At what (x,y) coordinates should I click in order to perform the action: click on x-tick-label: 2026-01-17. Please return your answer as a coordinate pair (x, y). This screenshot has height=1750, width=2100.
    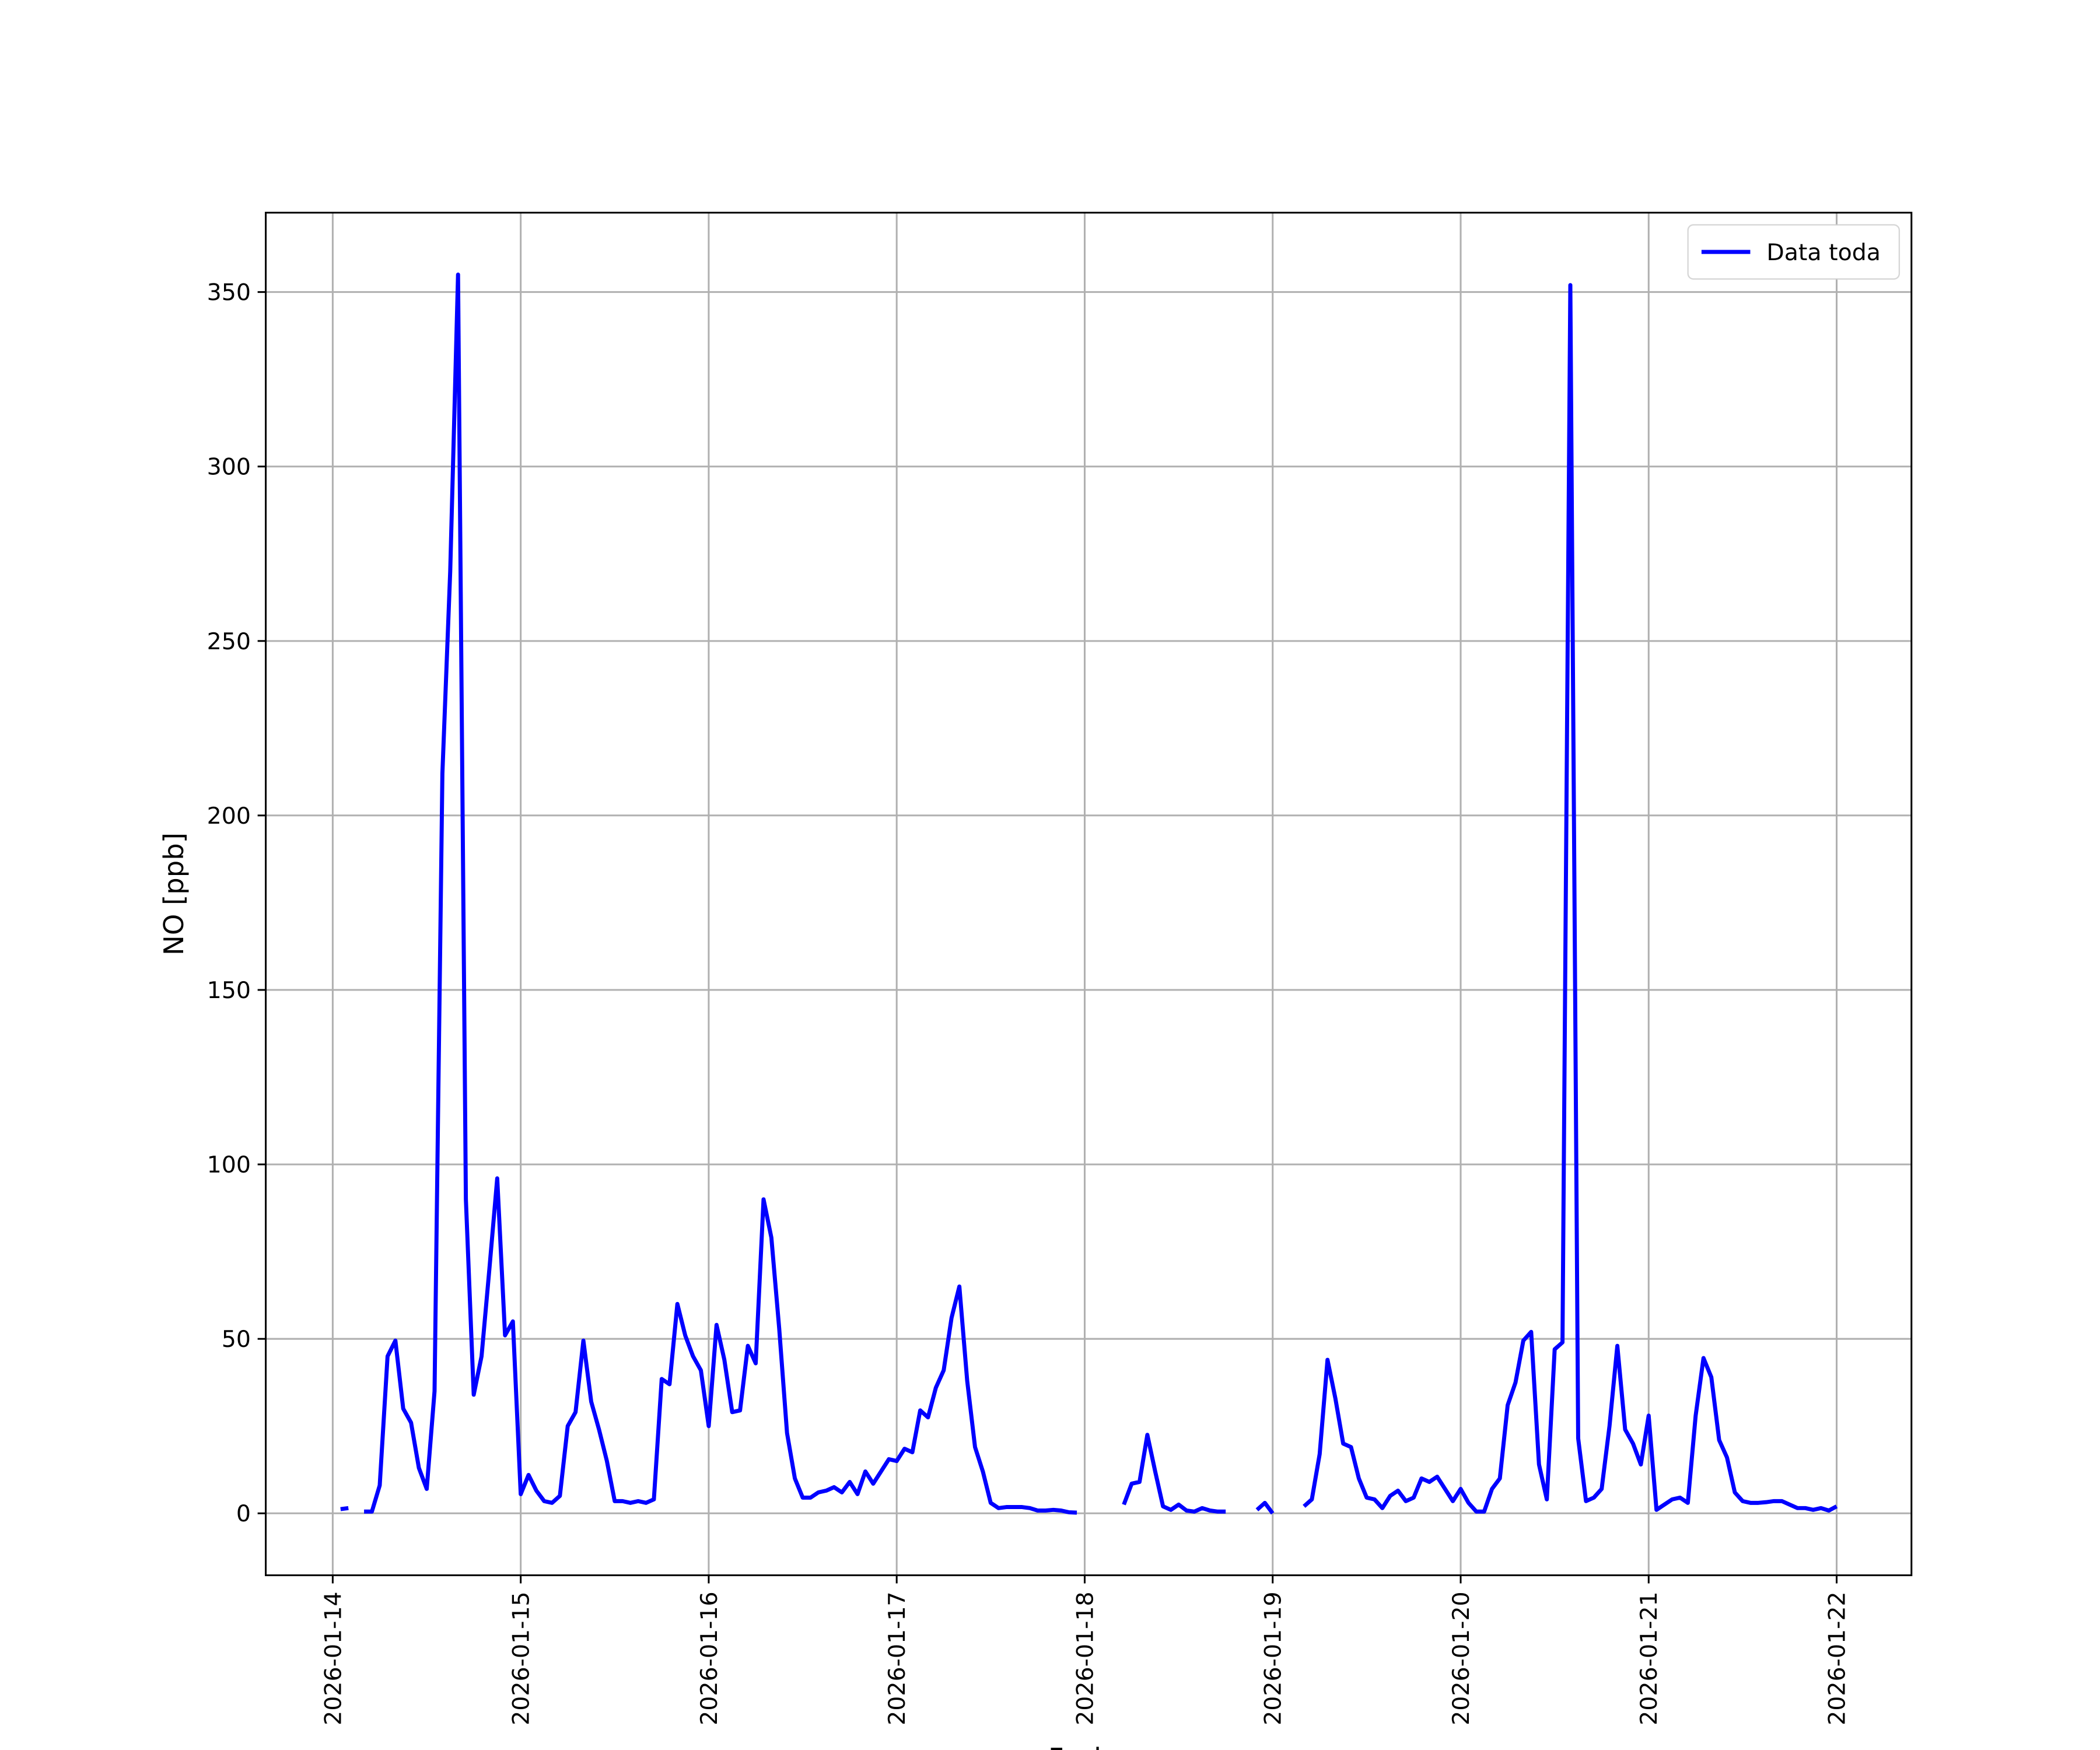
    Looking at the image, I should click on (897, 1658).